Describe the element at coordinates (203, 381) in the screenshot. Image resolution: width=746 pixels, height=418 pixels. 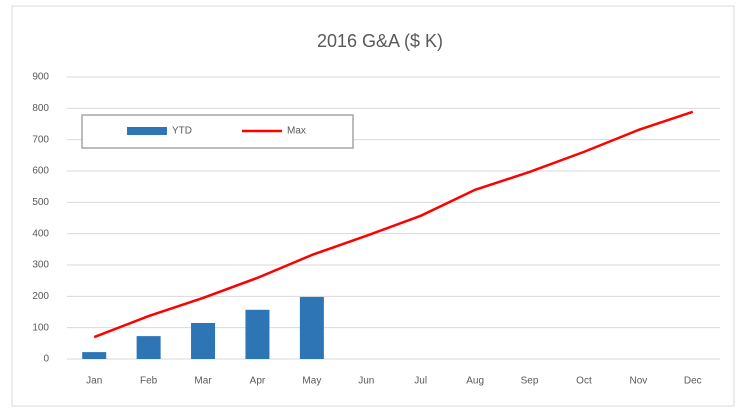
I see `x-tick-label: Mar` at that location.